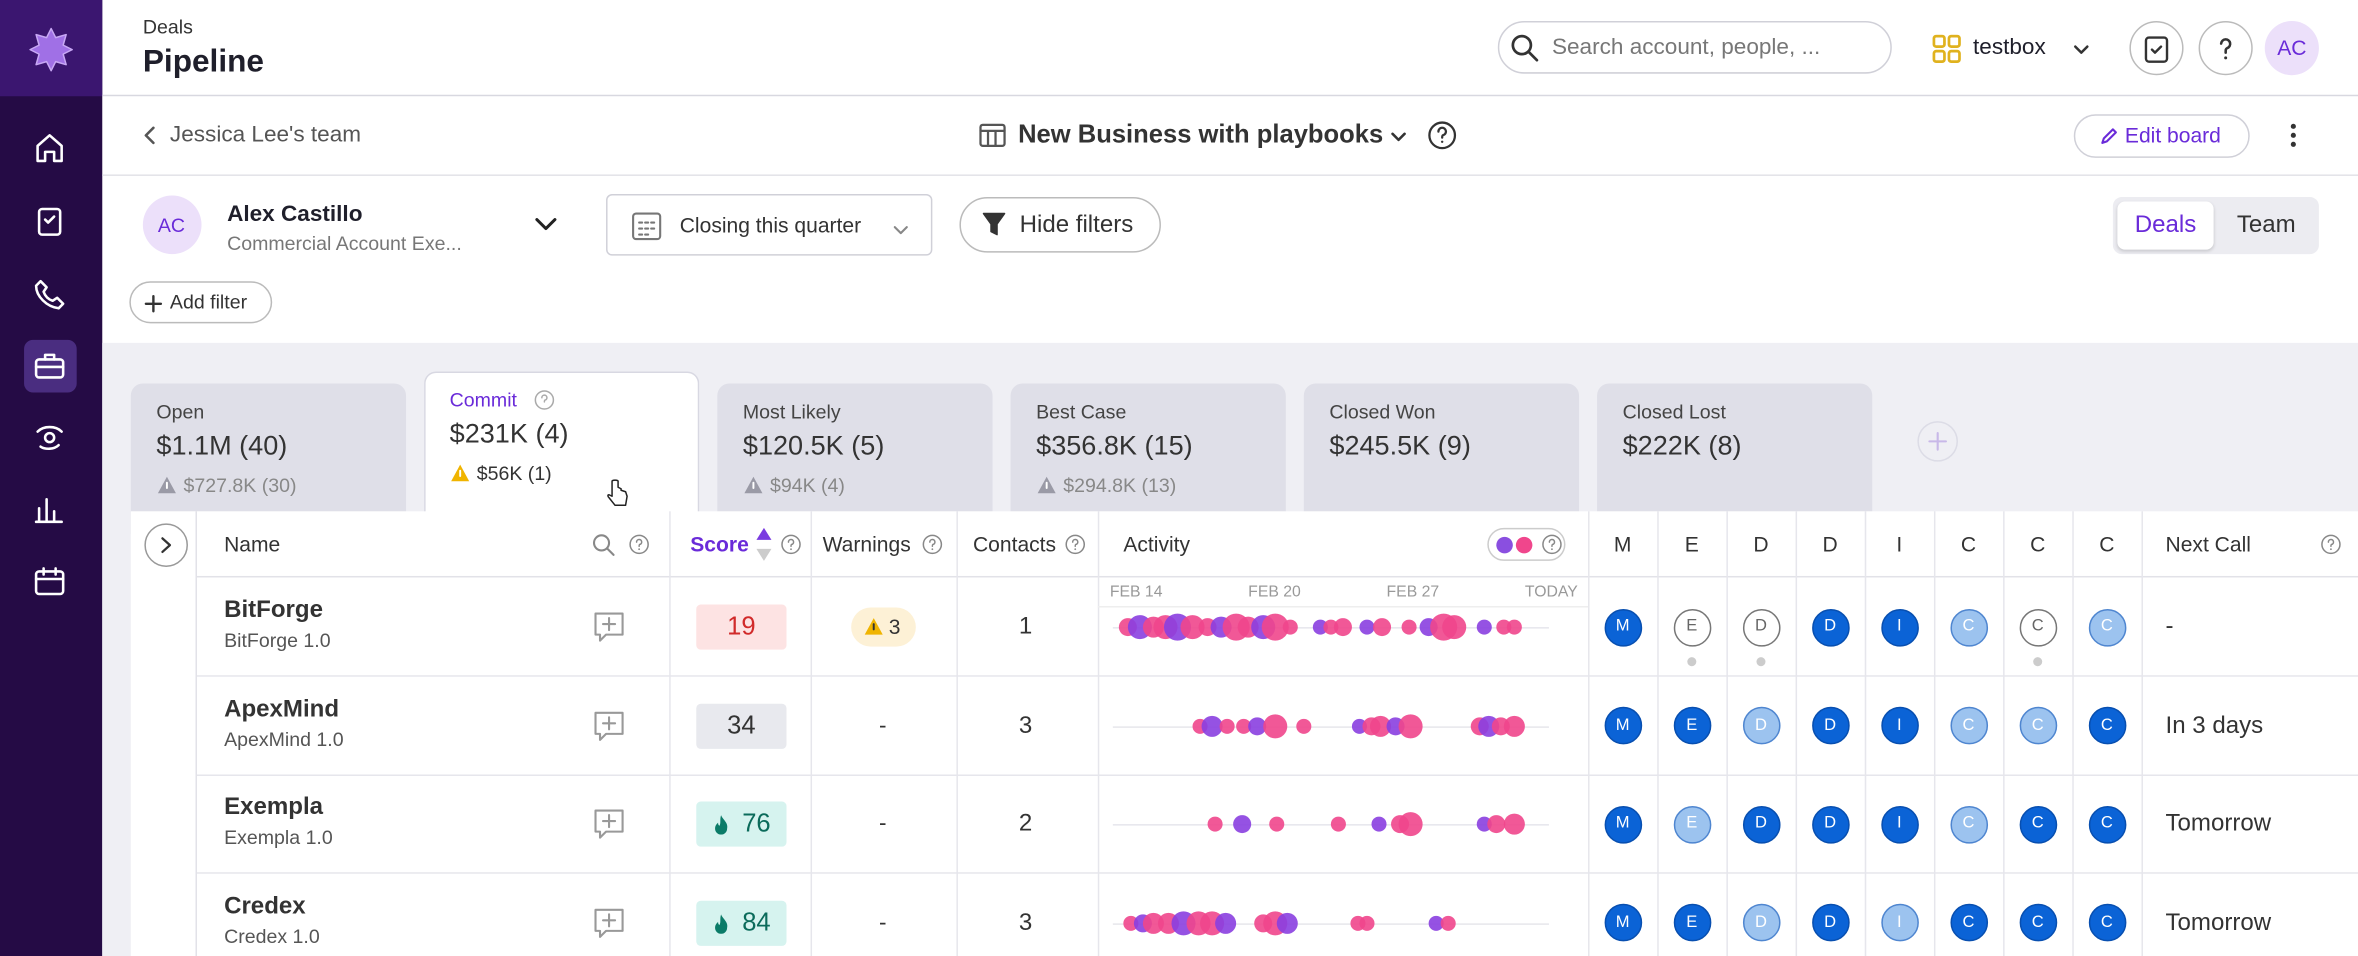 This screenshot has width=2358, height=956. What do you see at coordinates (2266, 225) in the screenshot?
I see `toggle-team: Team` at bounding box center [2266, 225].